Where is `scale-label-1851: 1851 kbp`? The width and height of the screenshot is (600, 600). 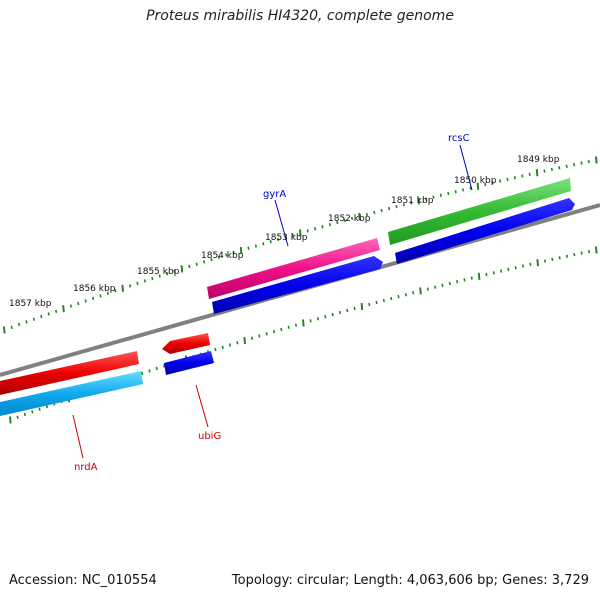
scale-label-1851: 1851 kbp is located at coordinates (412, 201).